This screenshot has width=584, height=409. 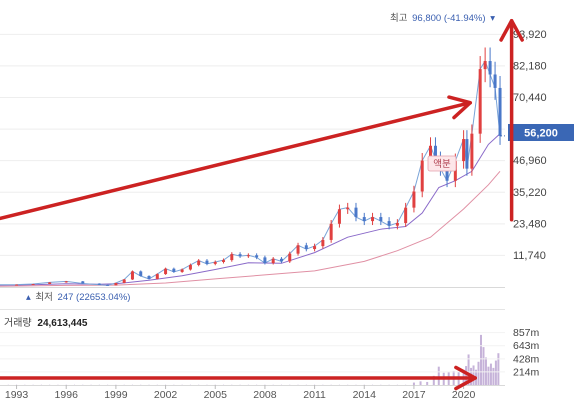 What do you see at coordinates (116, 395) in the screenshot?
I see `x-tick-label: 1999` at bounding box center [116, 395].